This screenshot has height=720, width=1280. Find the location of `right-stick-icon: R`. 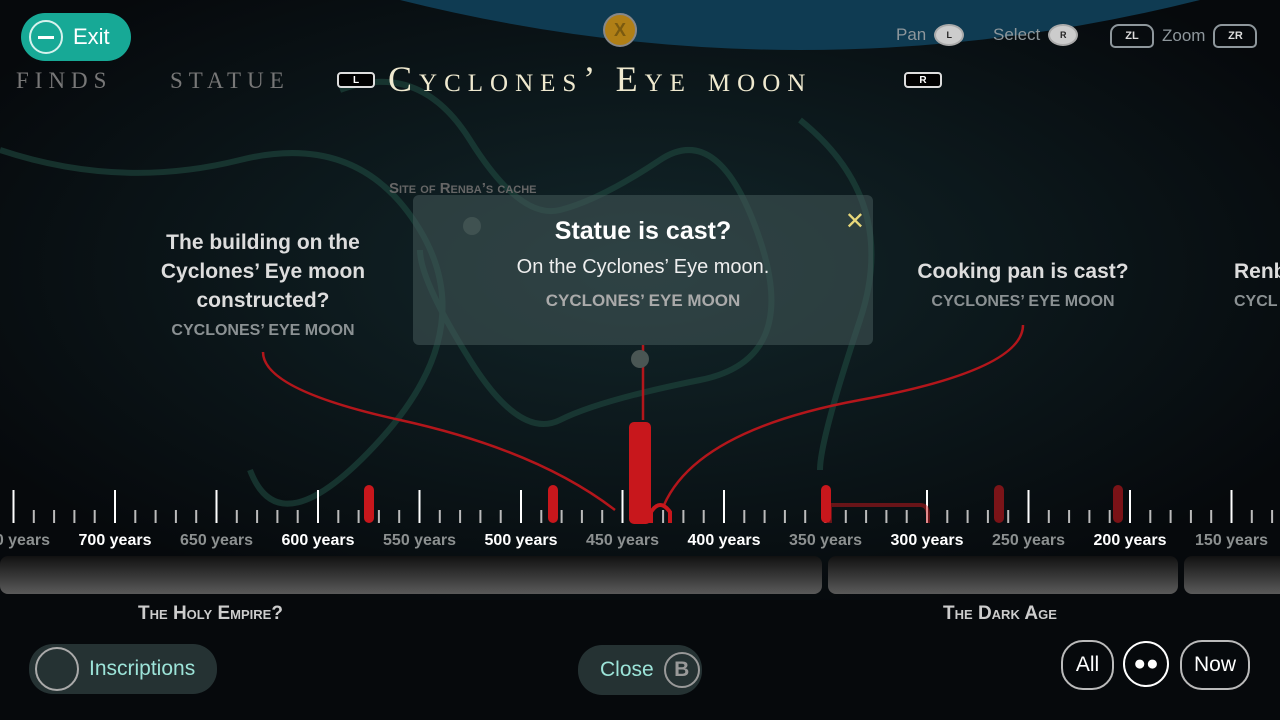

right-stick-icon: R is located at coordinates (1063, 35).